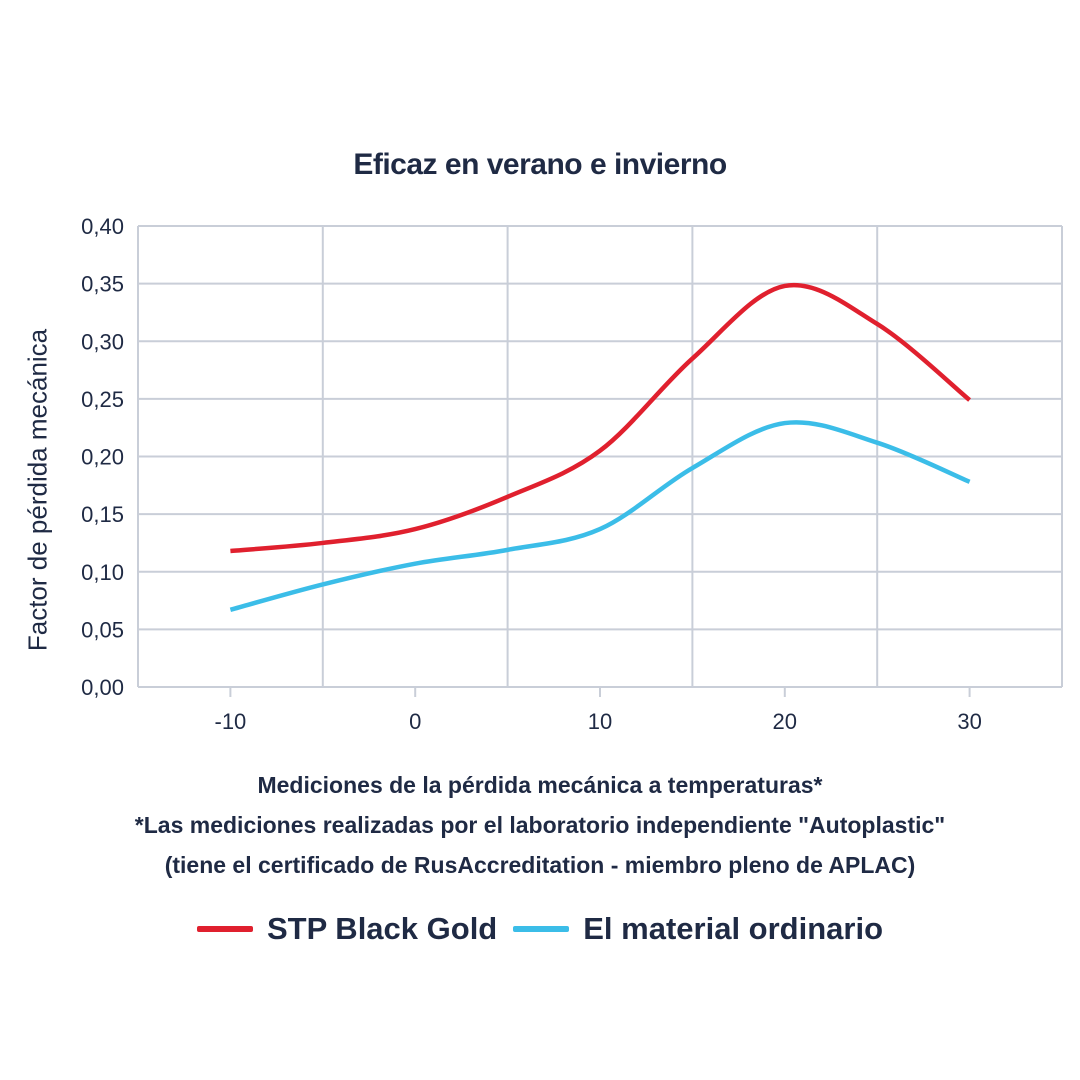  What do you see at coordinates (102, 457) in the screenshot?
I see `y-tick-label: 0,20` at bounding box center [102, 457].